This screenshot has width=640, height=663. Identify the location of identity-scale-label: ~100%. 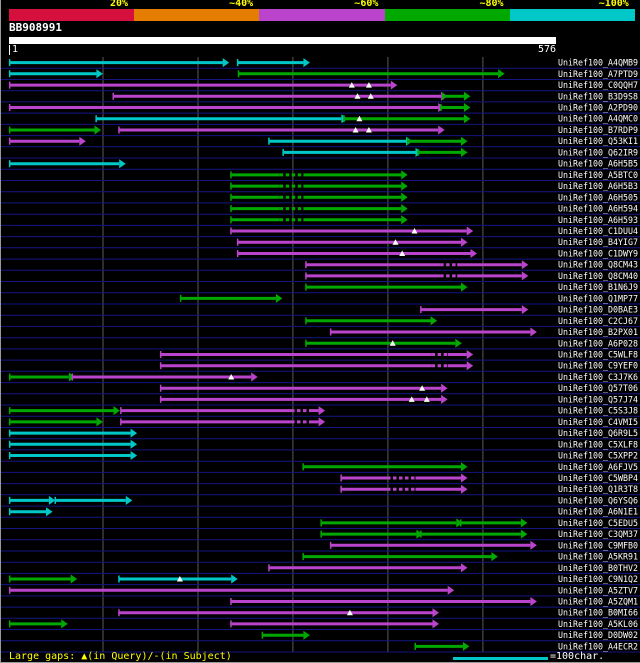
(613, 4).